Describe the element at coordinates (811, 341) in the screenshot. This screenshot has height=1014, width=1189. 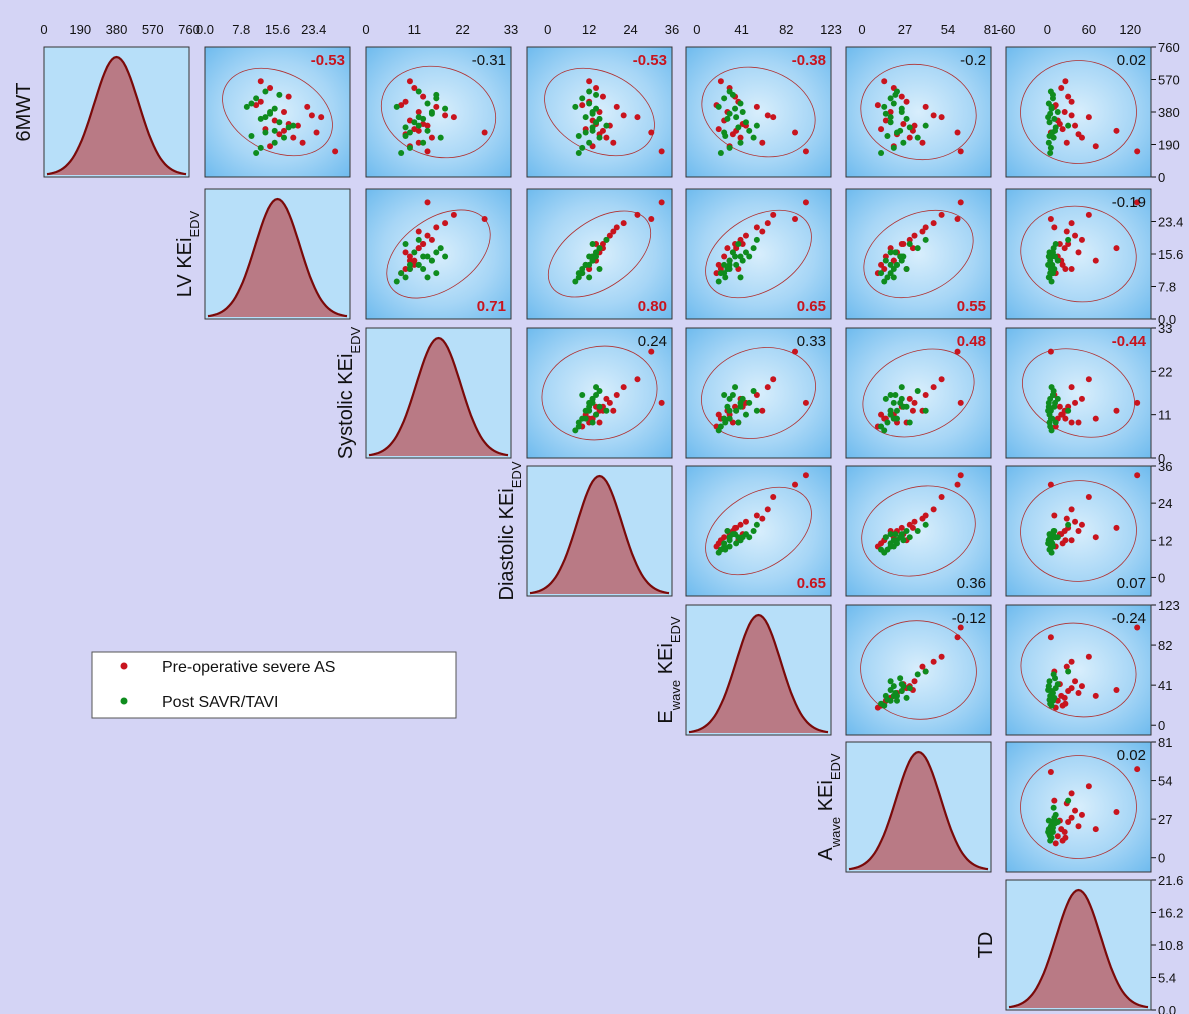
I see `correlation-label: 0.33` at that location.